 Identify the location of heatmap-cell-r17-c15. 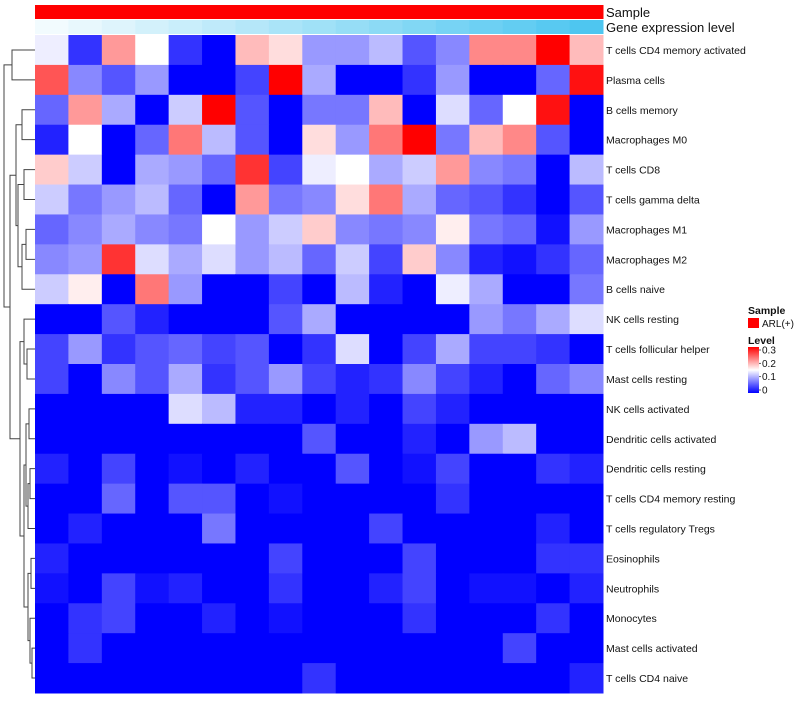
(519, 528).